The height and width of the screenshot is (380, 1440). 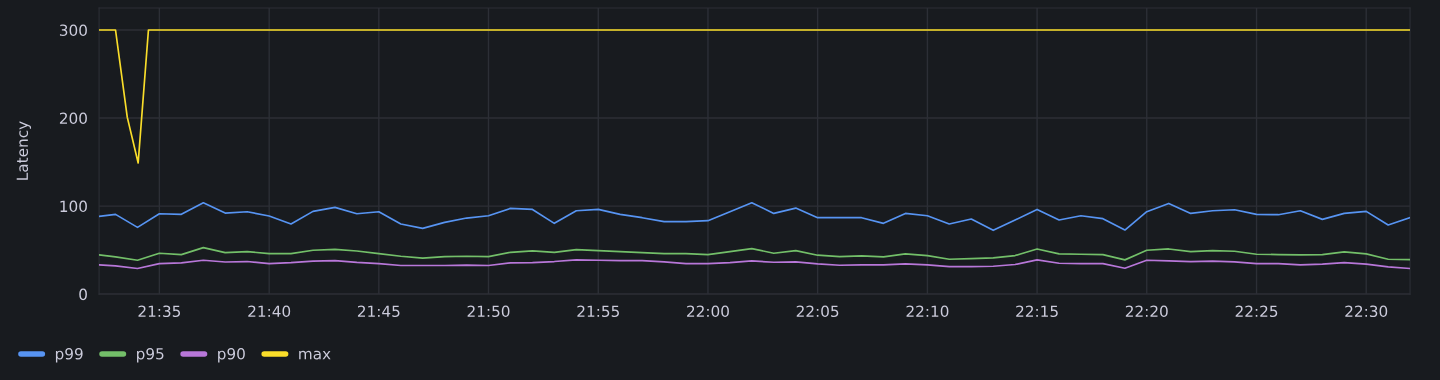 What do you see at coordinates (231, 355) in the screenshot?
I see `legend-label: p90` at bounding box center [231, 355].